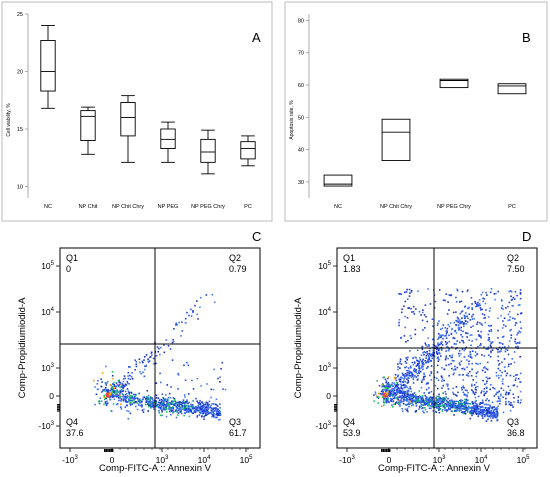  What do you see at coordinates (48, 67) in the screenshot?
I see `panel-a-box` at bounding box center [48, 67].